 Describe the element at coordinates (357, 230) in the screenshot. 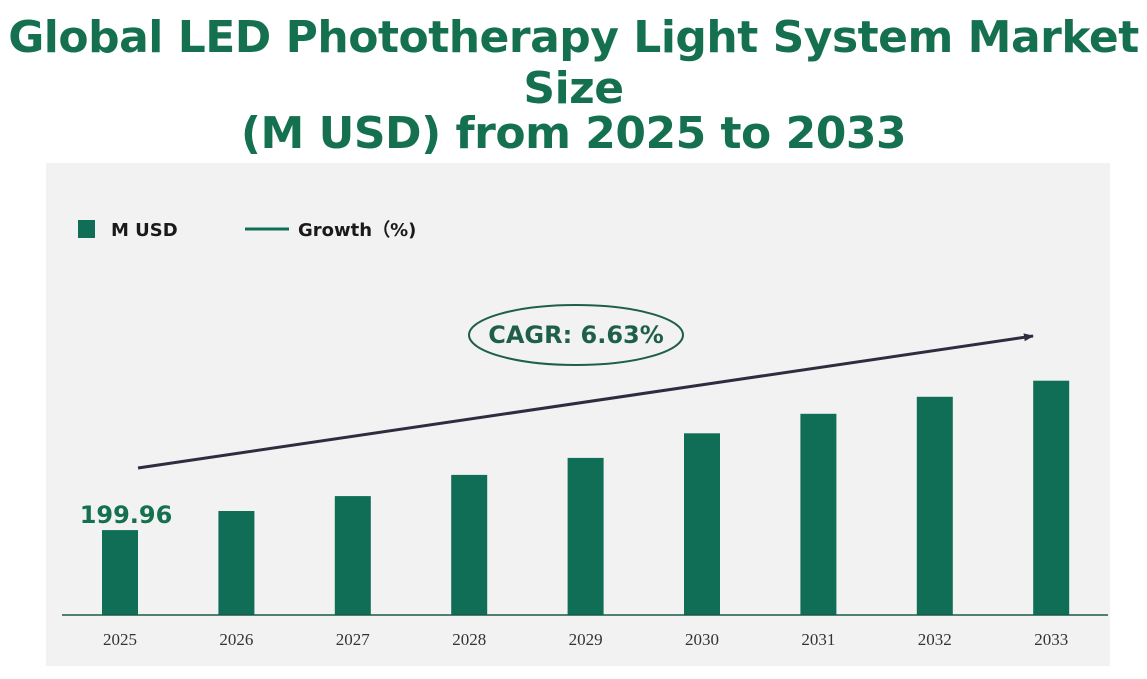

I see `legend-line-label: Growth（%)` at that location.